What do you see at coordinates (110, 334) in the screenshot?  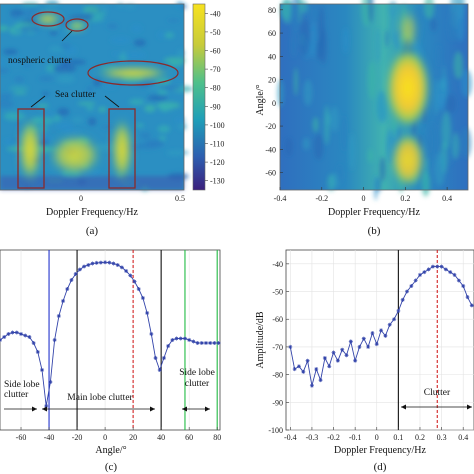 I see `series-c` at bounding box center [110, 334].